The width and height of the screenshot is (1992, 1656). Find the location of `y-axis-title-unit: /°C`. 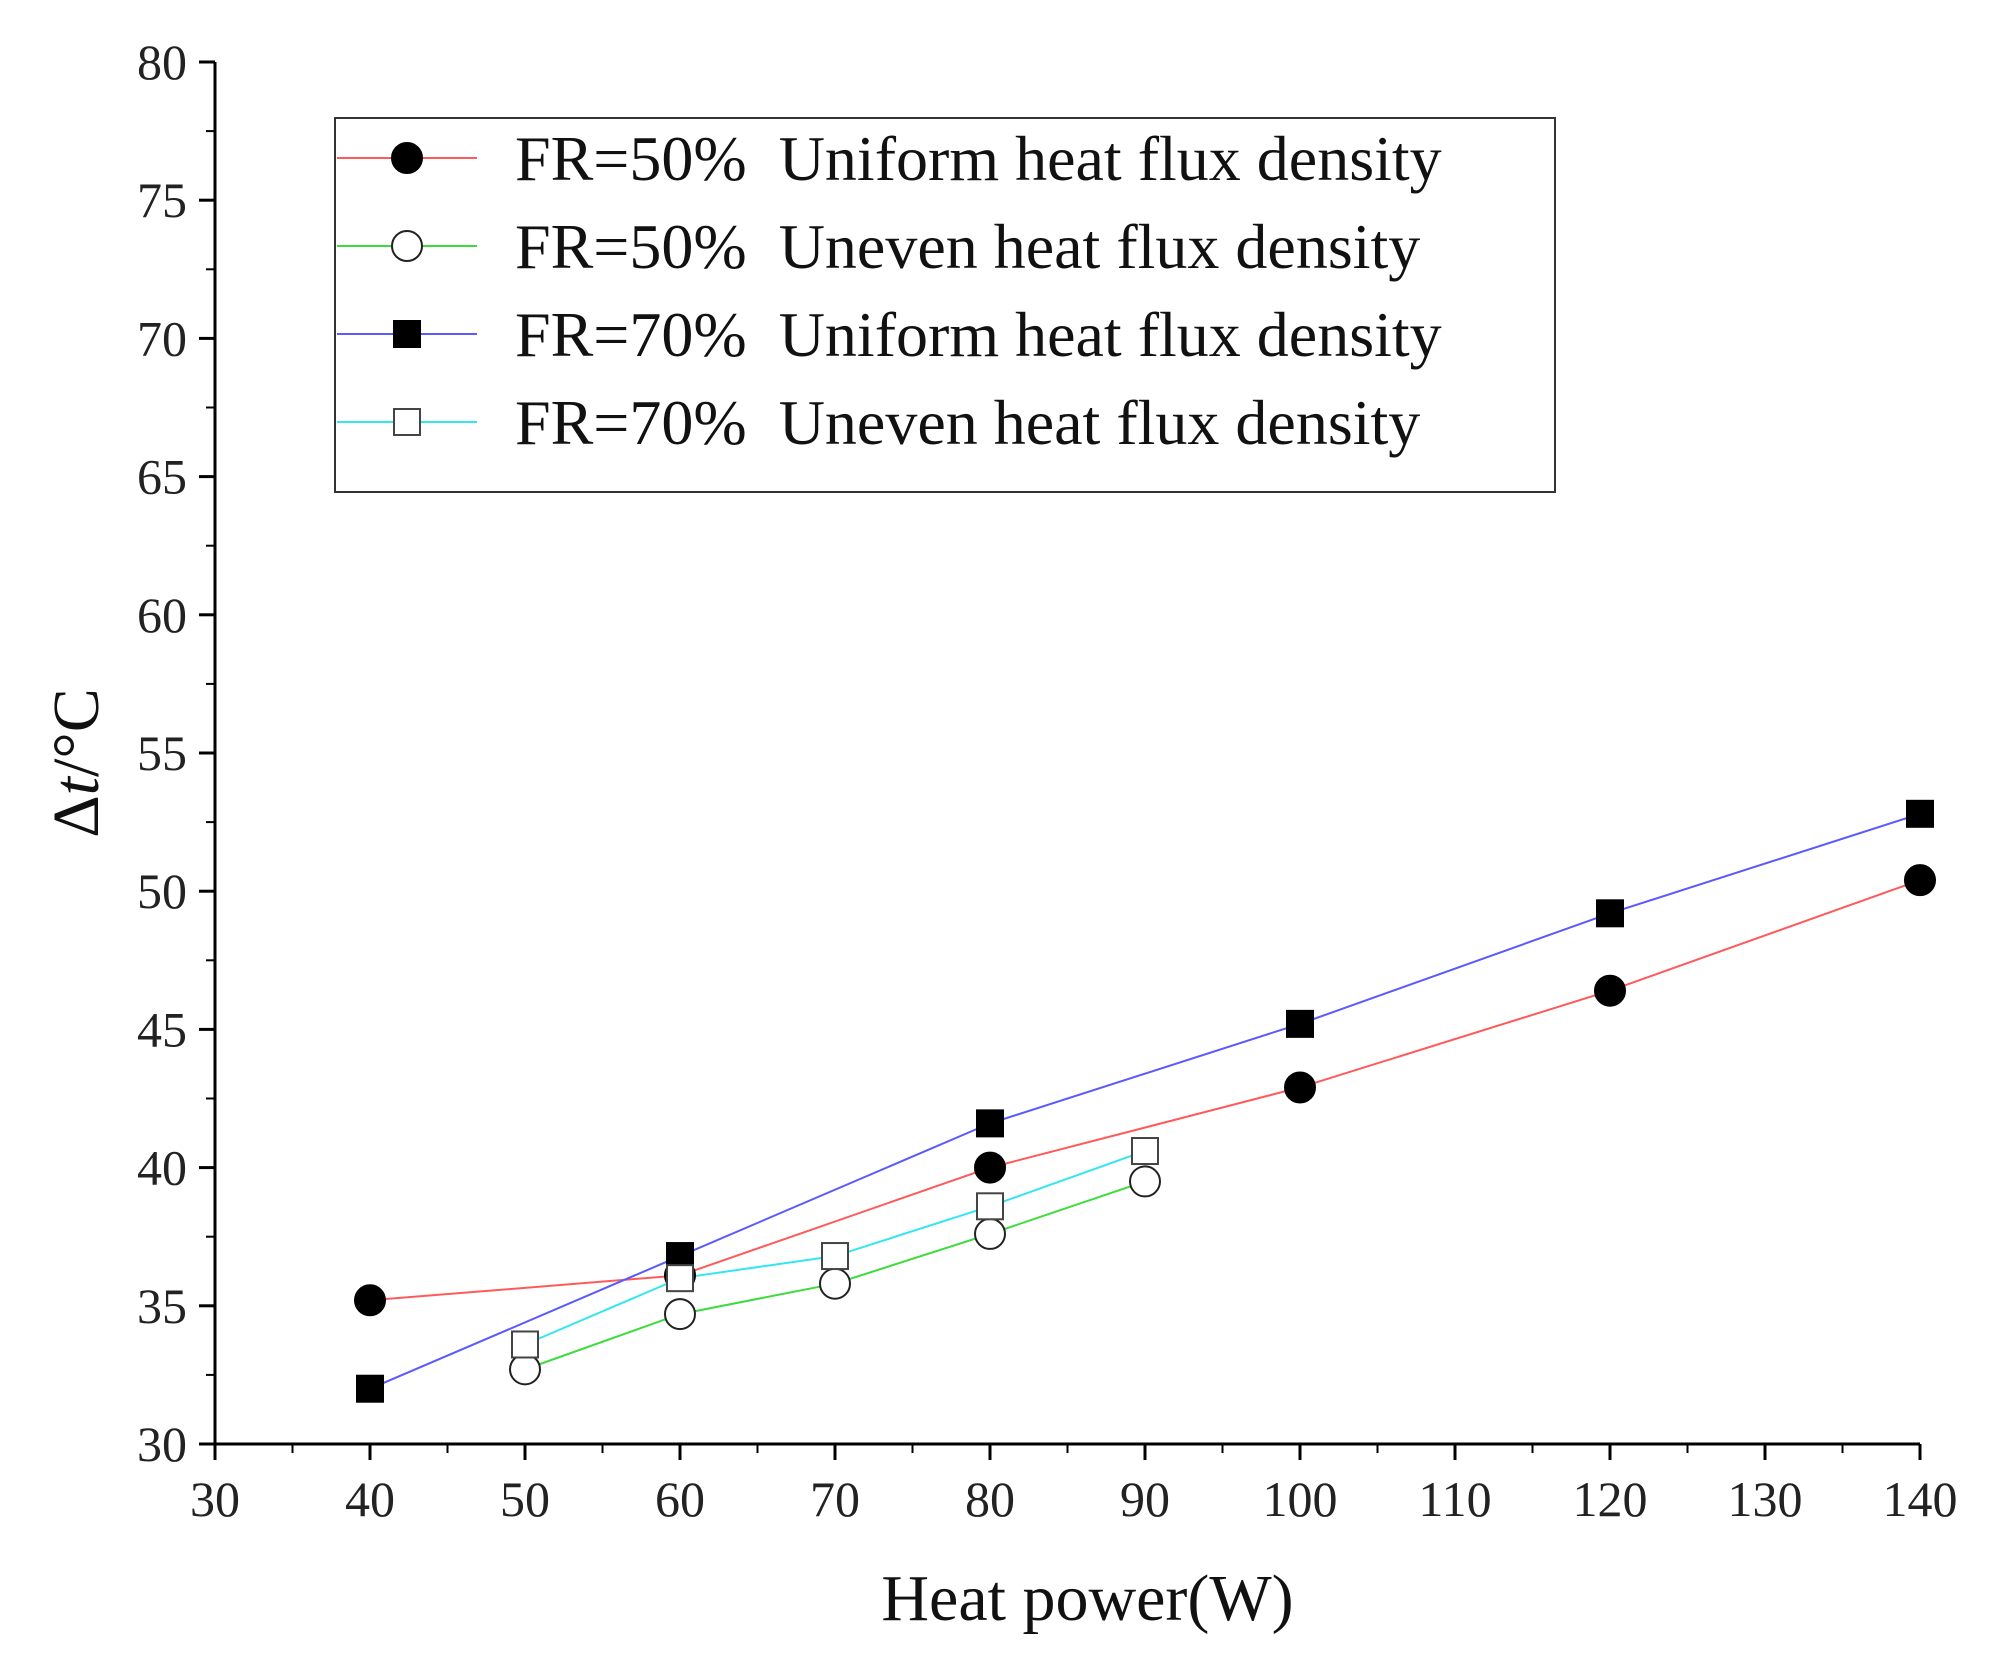

y-axis-title-unit: /°C is located at coordinates (76, 732).